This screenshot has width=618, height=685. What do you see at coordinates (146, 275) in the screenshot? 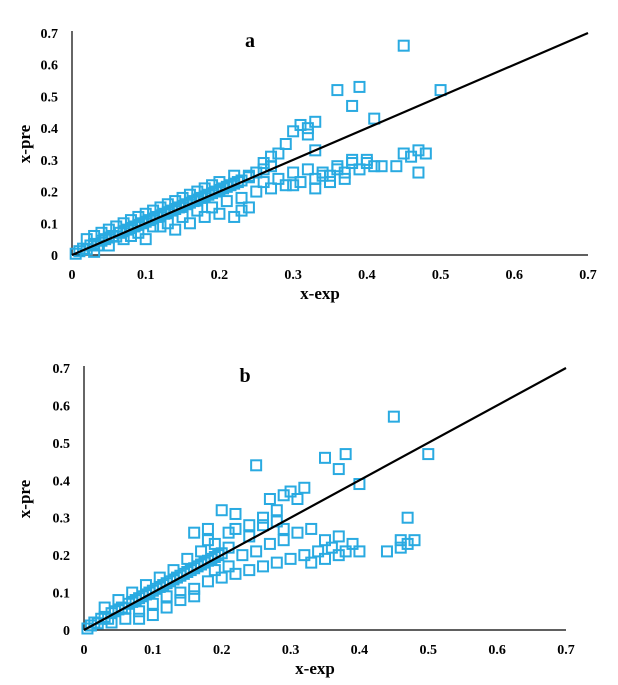
I see `x-tick-label: 0.1` at bounding box center [146, 275].